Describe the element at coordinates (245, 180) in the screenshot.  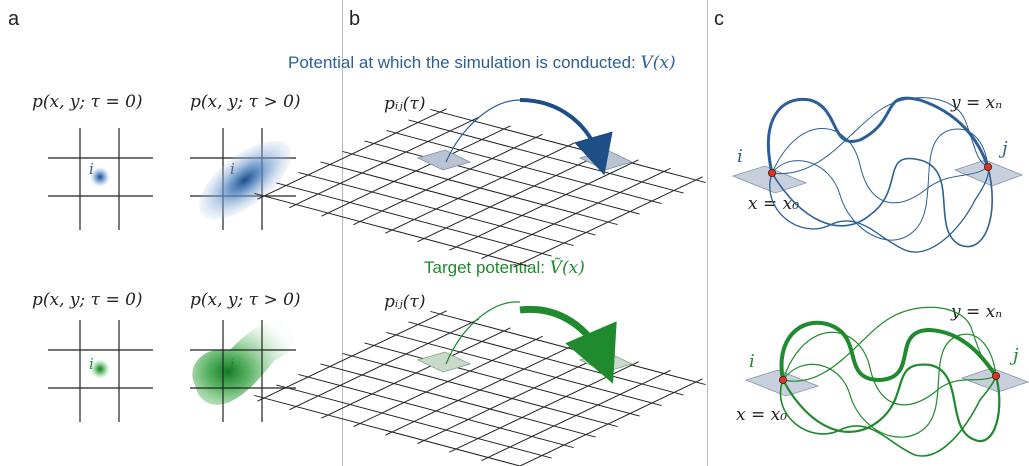
I see `distribution-blob-blue` at that location.